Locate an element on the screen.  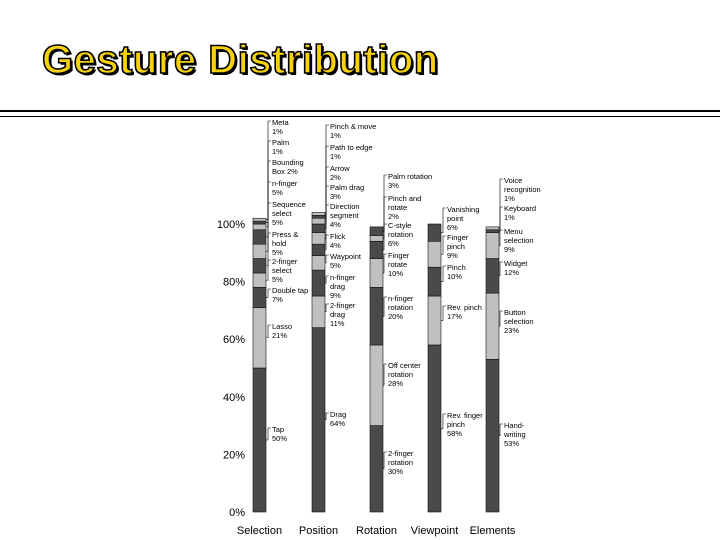
leader-line-sequence-select is located at coordinates (268, 227).